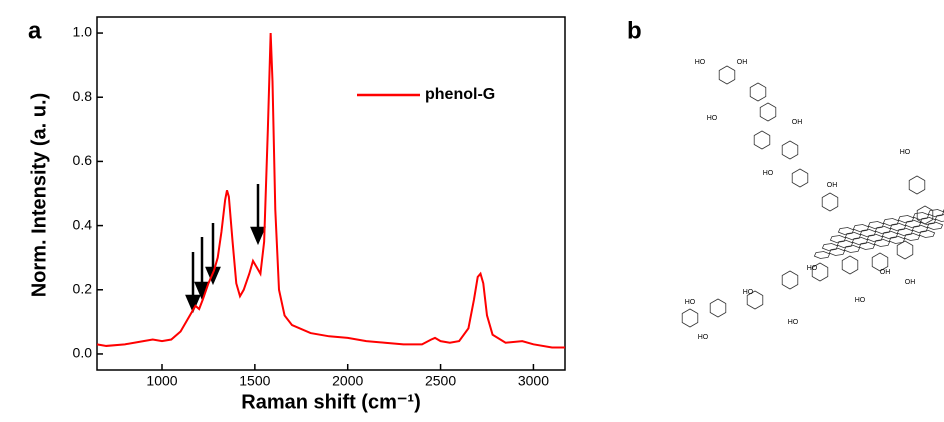 This screenshot has width=944, height=422. I want to click on y-axis-label: Norm. Intensity (a. u.), so click(39, 195).